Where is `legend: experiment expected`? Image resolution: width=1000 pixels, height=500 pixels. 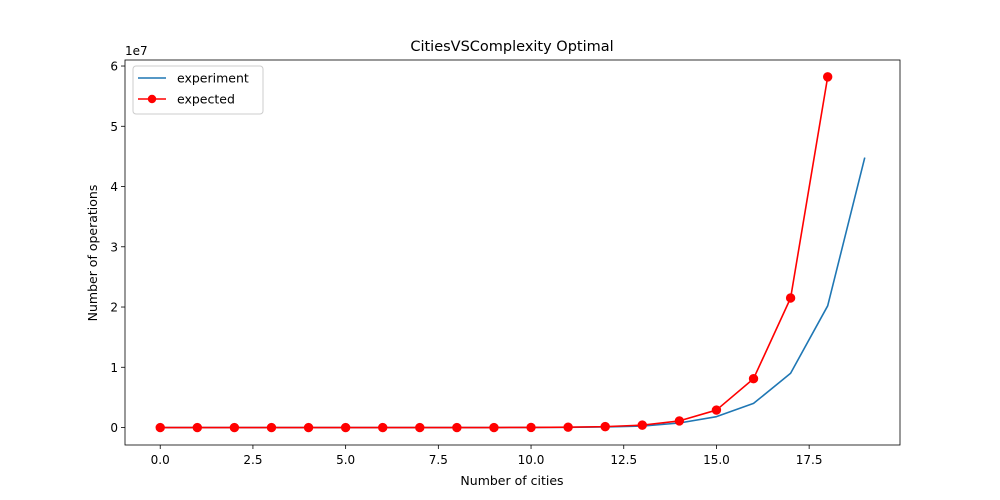
legend: experiment expected is located at coordinates (198, 90).